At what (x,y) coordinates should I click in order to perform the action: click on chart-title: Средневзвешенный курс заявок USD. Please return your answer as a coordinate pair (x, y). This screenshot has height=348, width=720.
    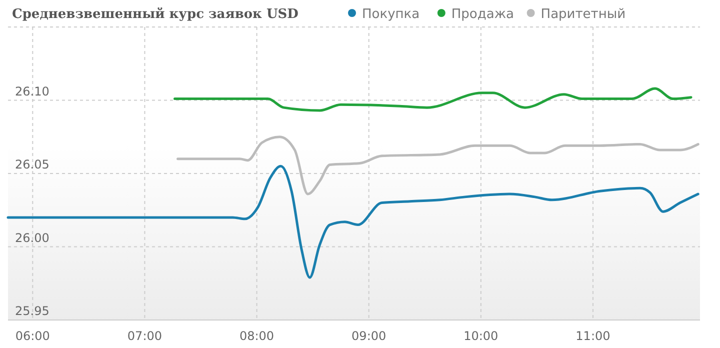
    Looking at the image, I should click on (155, 14).